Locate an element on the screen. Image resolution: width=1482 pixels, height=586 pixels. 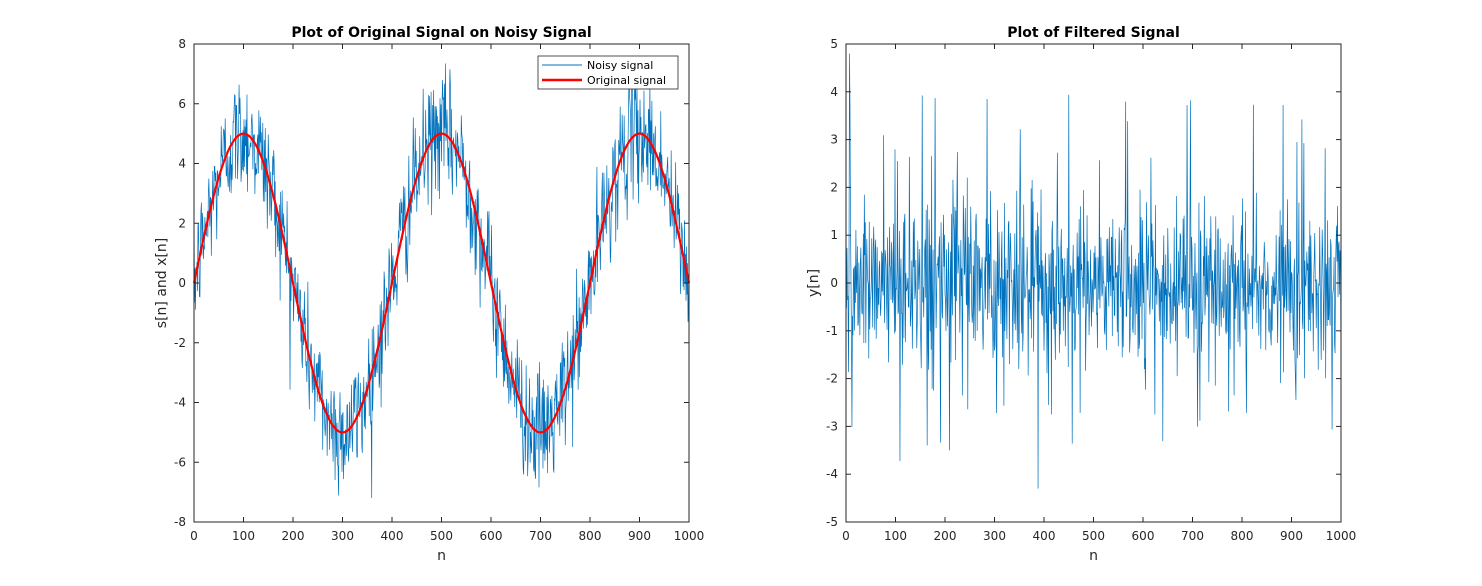
y-tick-label: 5 is located at coordinates (834, 44).